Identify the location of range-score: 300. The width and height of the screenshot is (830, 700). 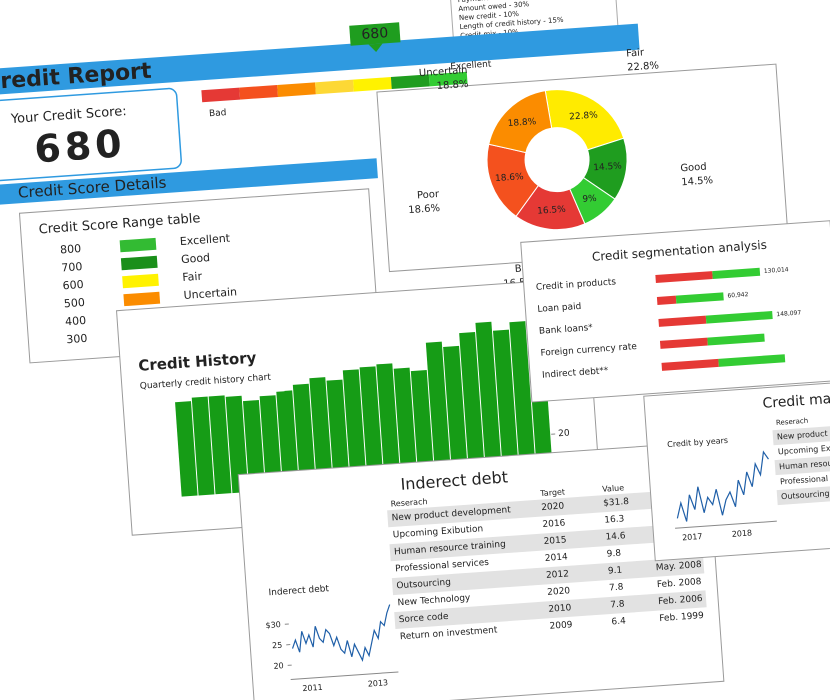
(77, 339).